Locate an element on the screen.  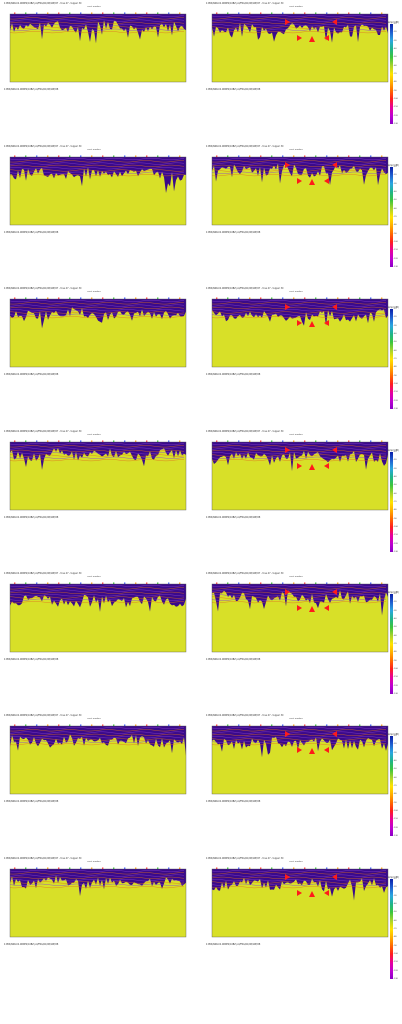
colorbar-tick-label: -90 is located at coordinates (395, 802).